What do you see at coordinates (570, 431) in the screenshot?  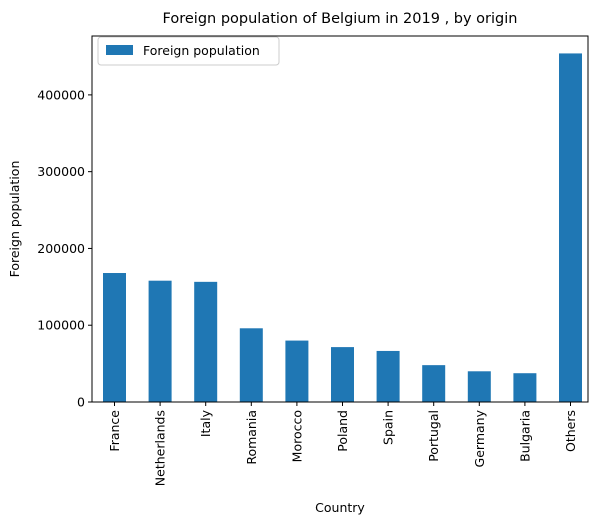 I see `x-tick-label-others: Others` at bounding box center [570, 431].